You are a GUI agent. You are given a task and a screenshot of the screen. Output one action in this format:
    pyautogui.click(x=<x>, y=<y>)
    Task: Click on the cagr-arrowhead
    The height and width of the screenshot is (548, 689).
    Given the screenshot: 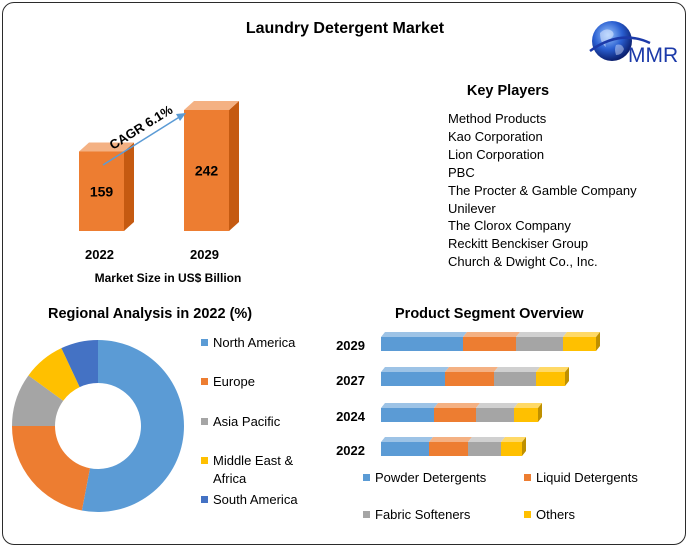 What is the action you would take?
    pyautogui.click(x=181, y=117)
    